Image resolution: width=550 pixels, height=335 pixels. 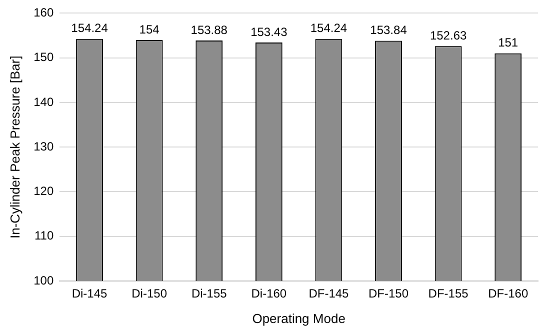 What do you see at coordinates (44, 101) in the screenshot?
I see `y-tick-label: 140` at bounding box center [44, 101].